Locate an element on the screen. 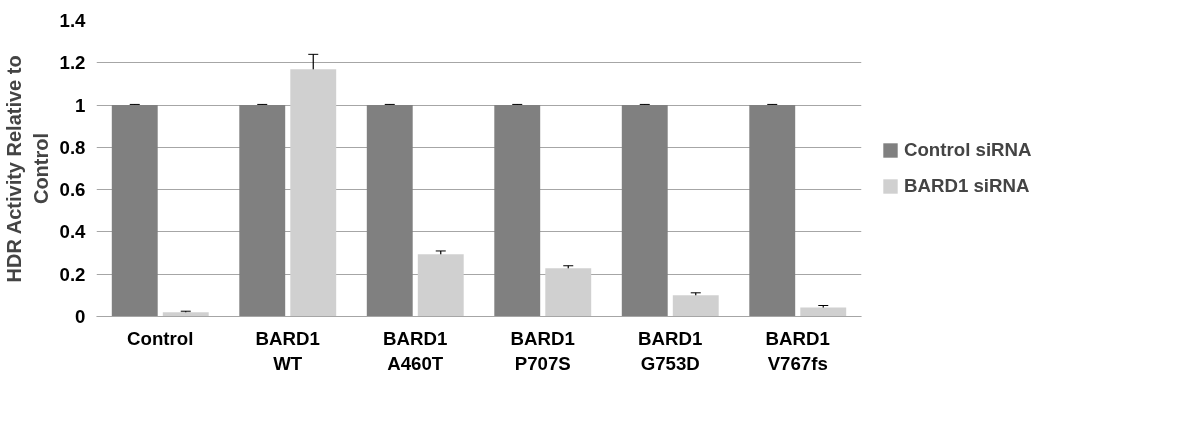  x-tick-label: BARD1 WT is located at coordinates (287, 350).